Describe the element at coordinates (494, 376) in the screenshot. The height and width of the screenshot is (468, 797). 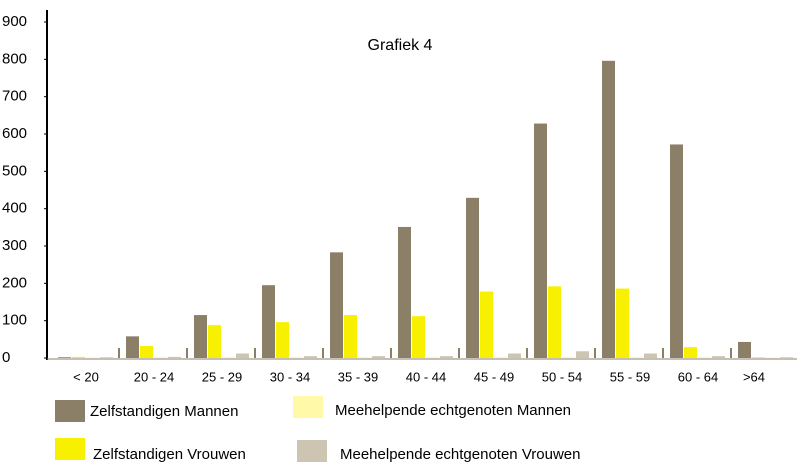
I see `x-tick-label: 45 - 49` at that location.